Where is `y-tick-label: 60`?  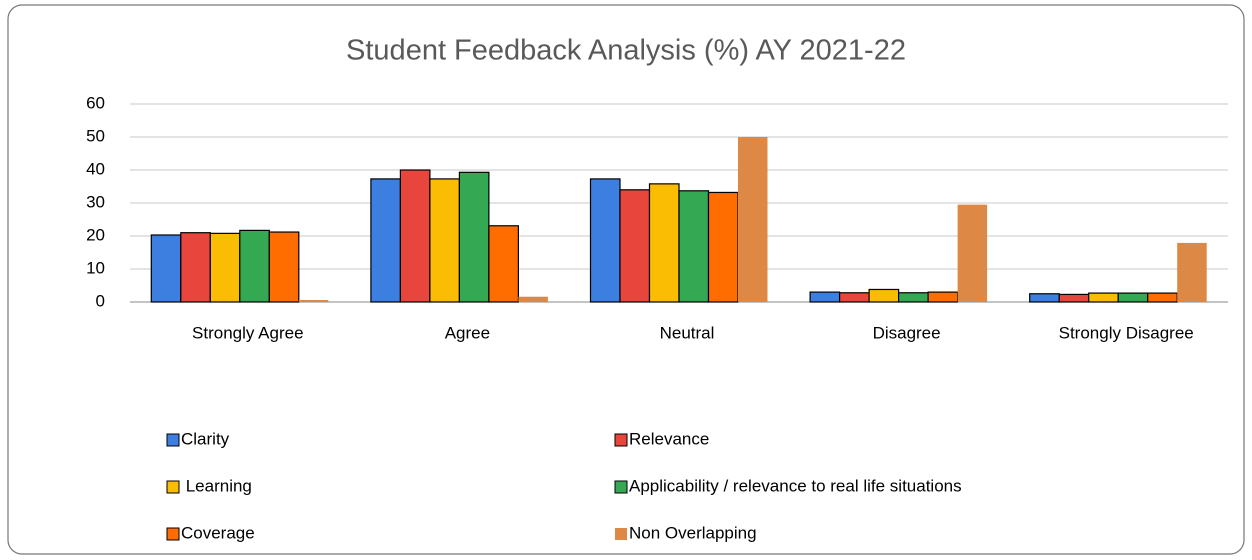 y-tick-label: 60 is located at coordinates (95, 102).